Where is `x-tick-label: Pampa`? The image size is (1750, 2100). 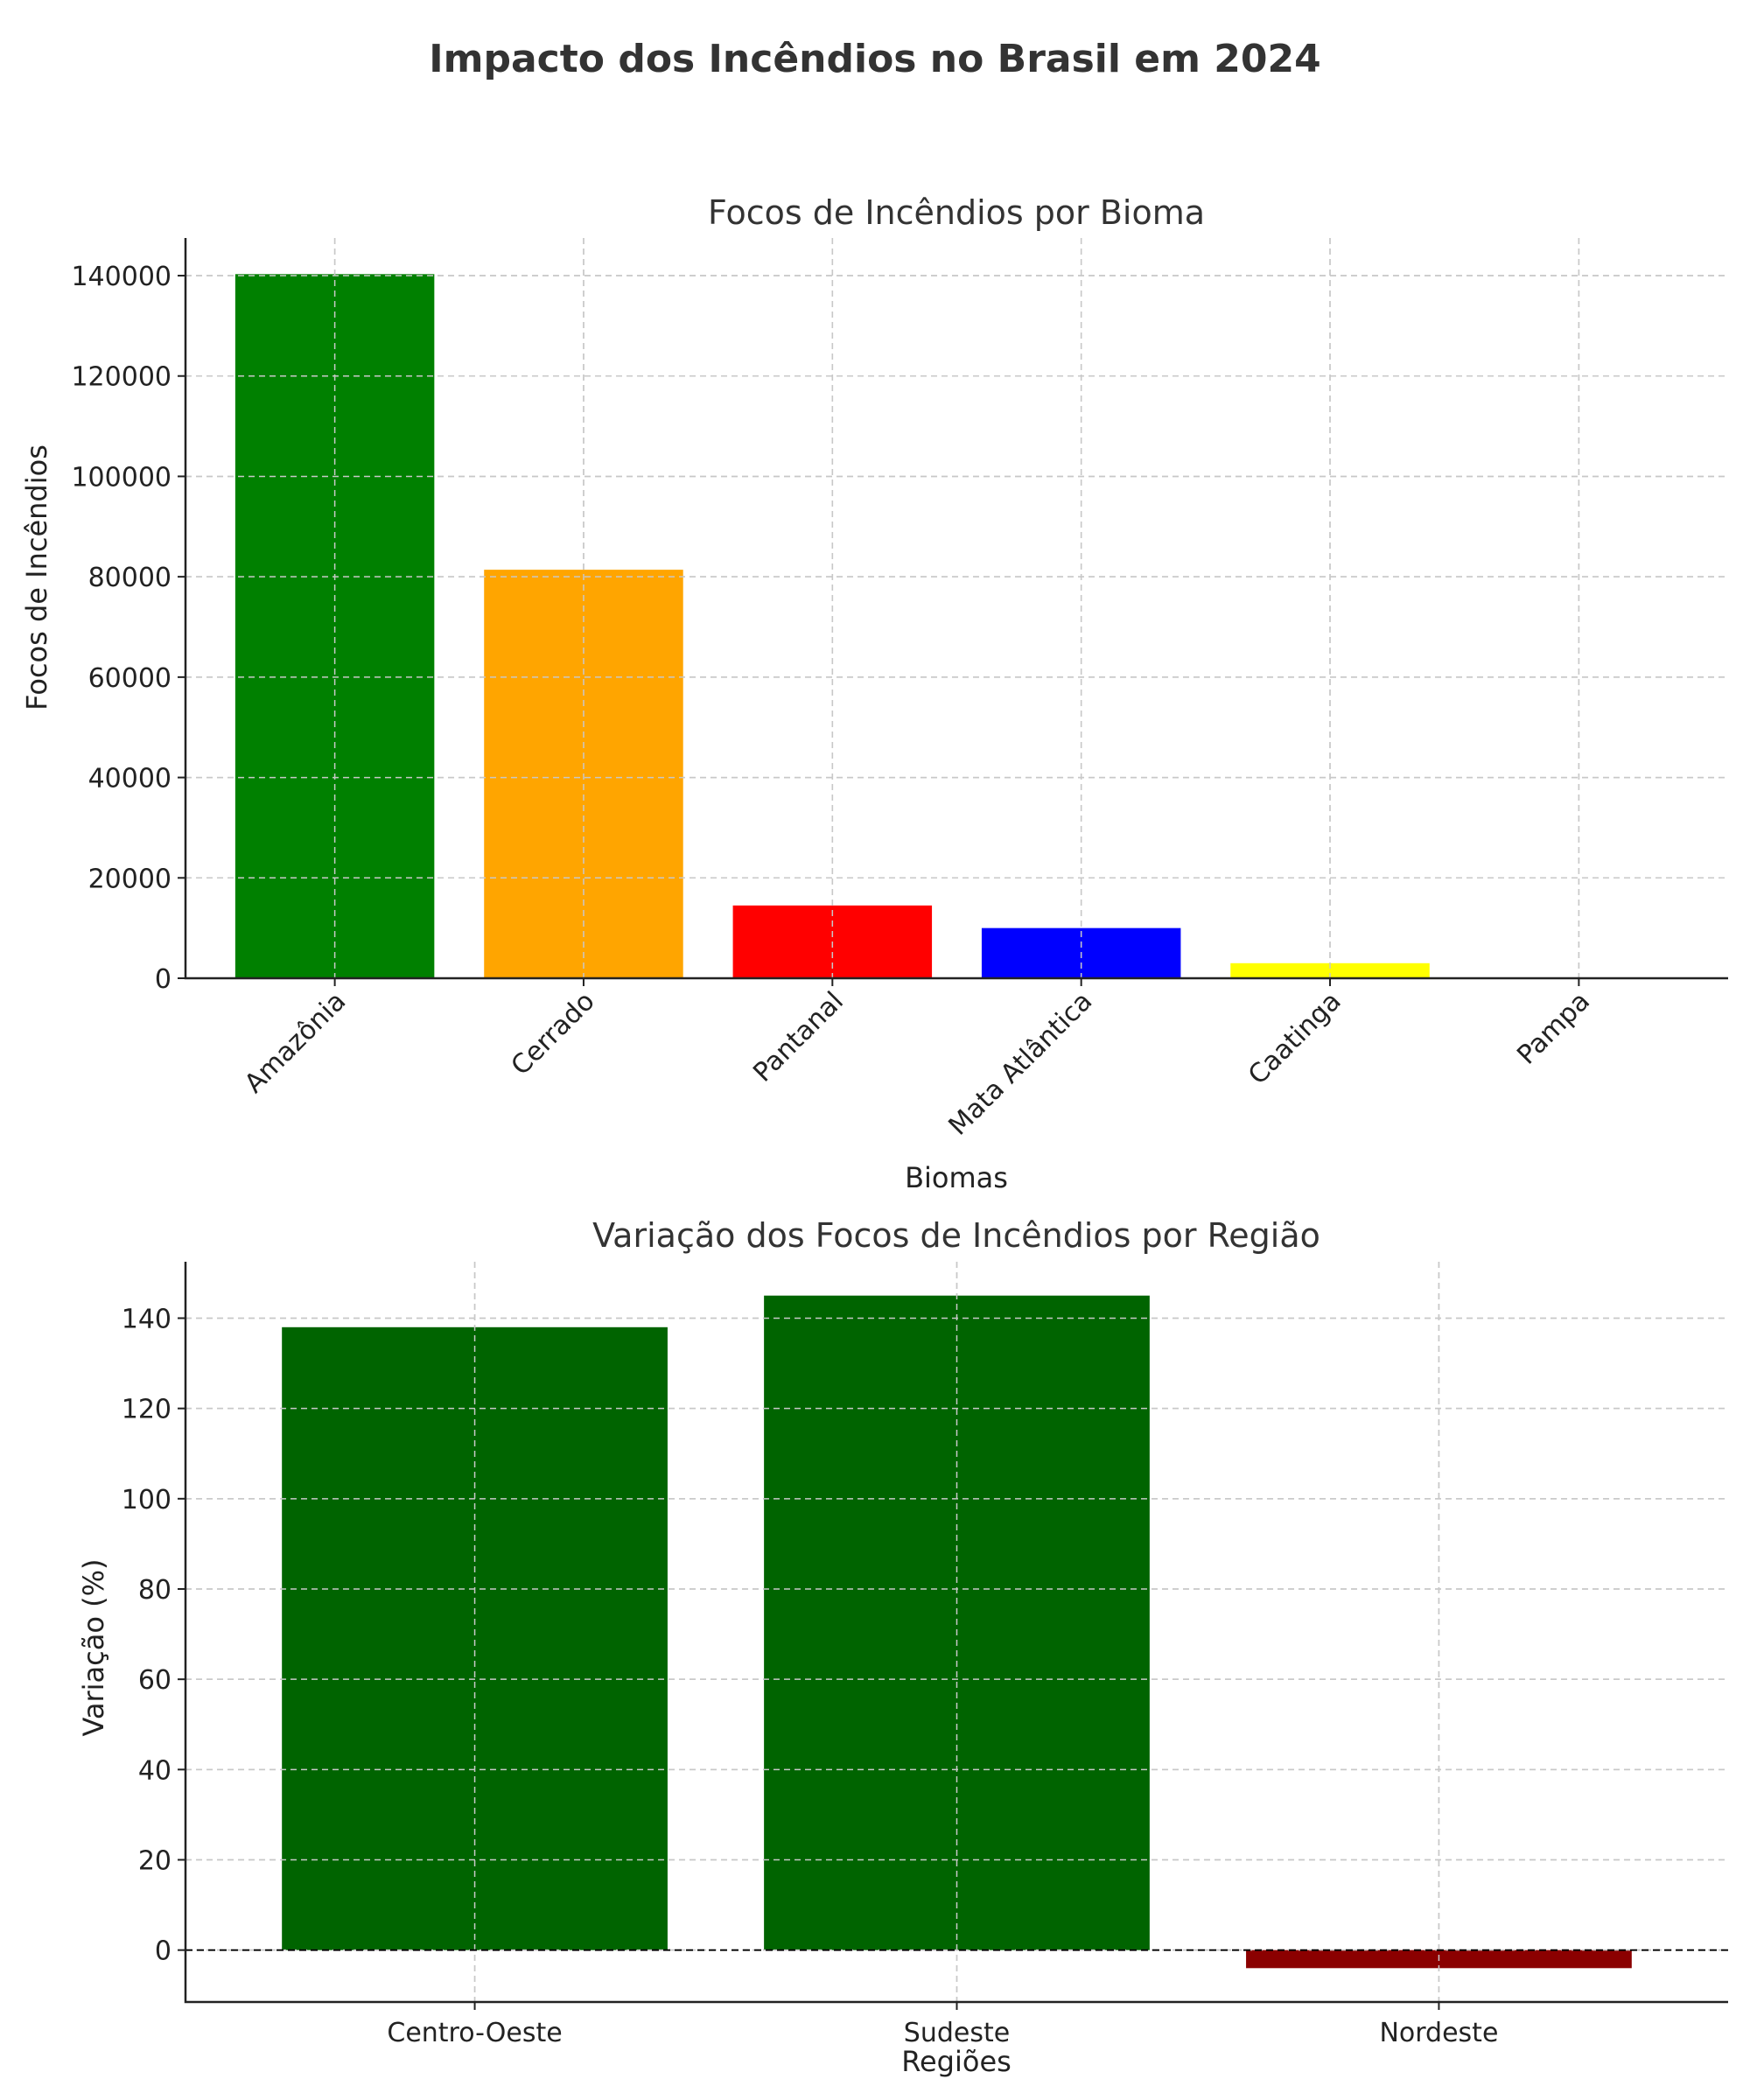
x-tick-label: Pampa is located at coordinates (1553, 1028).